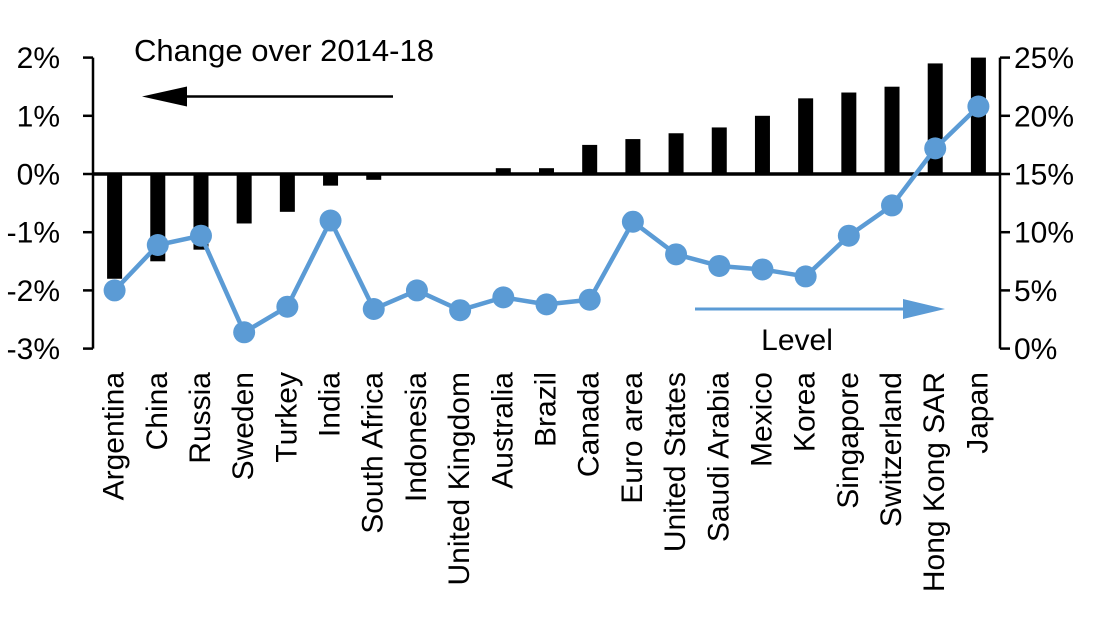 The image size is (1102, 619). Describe the element at coordinates (546, 304) in the screenshot. I see `point-brazil` at that location.